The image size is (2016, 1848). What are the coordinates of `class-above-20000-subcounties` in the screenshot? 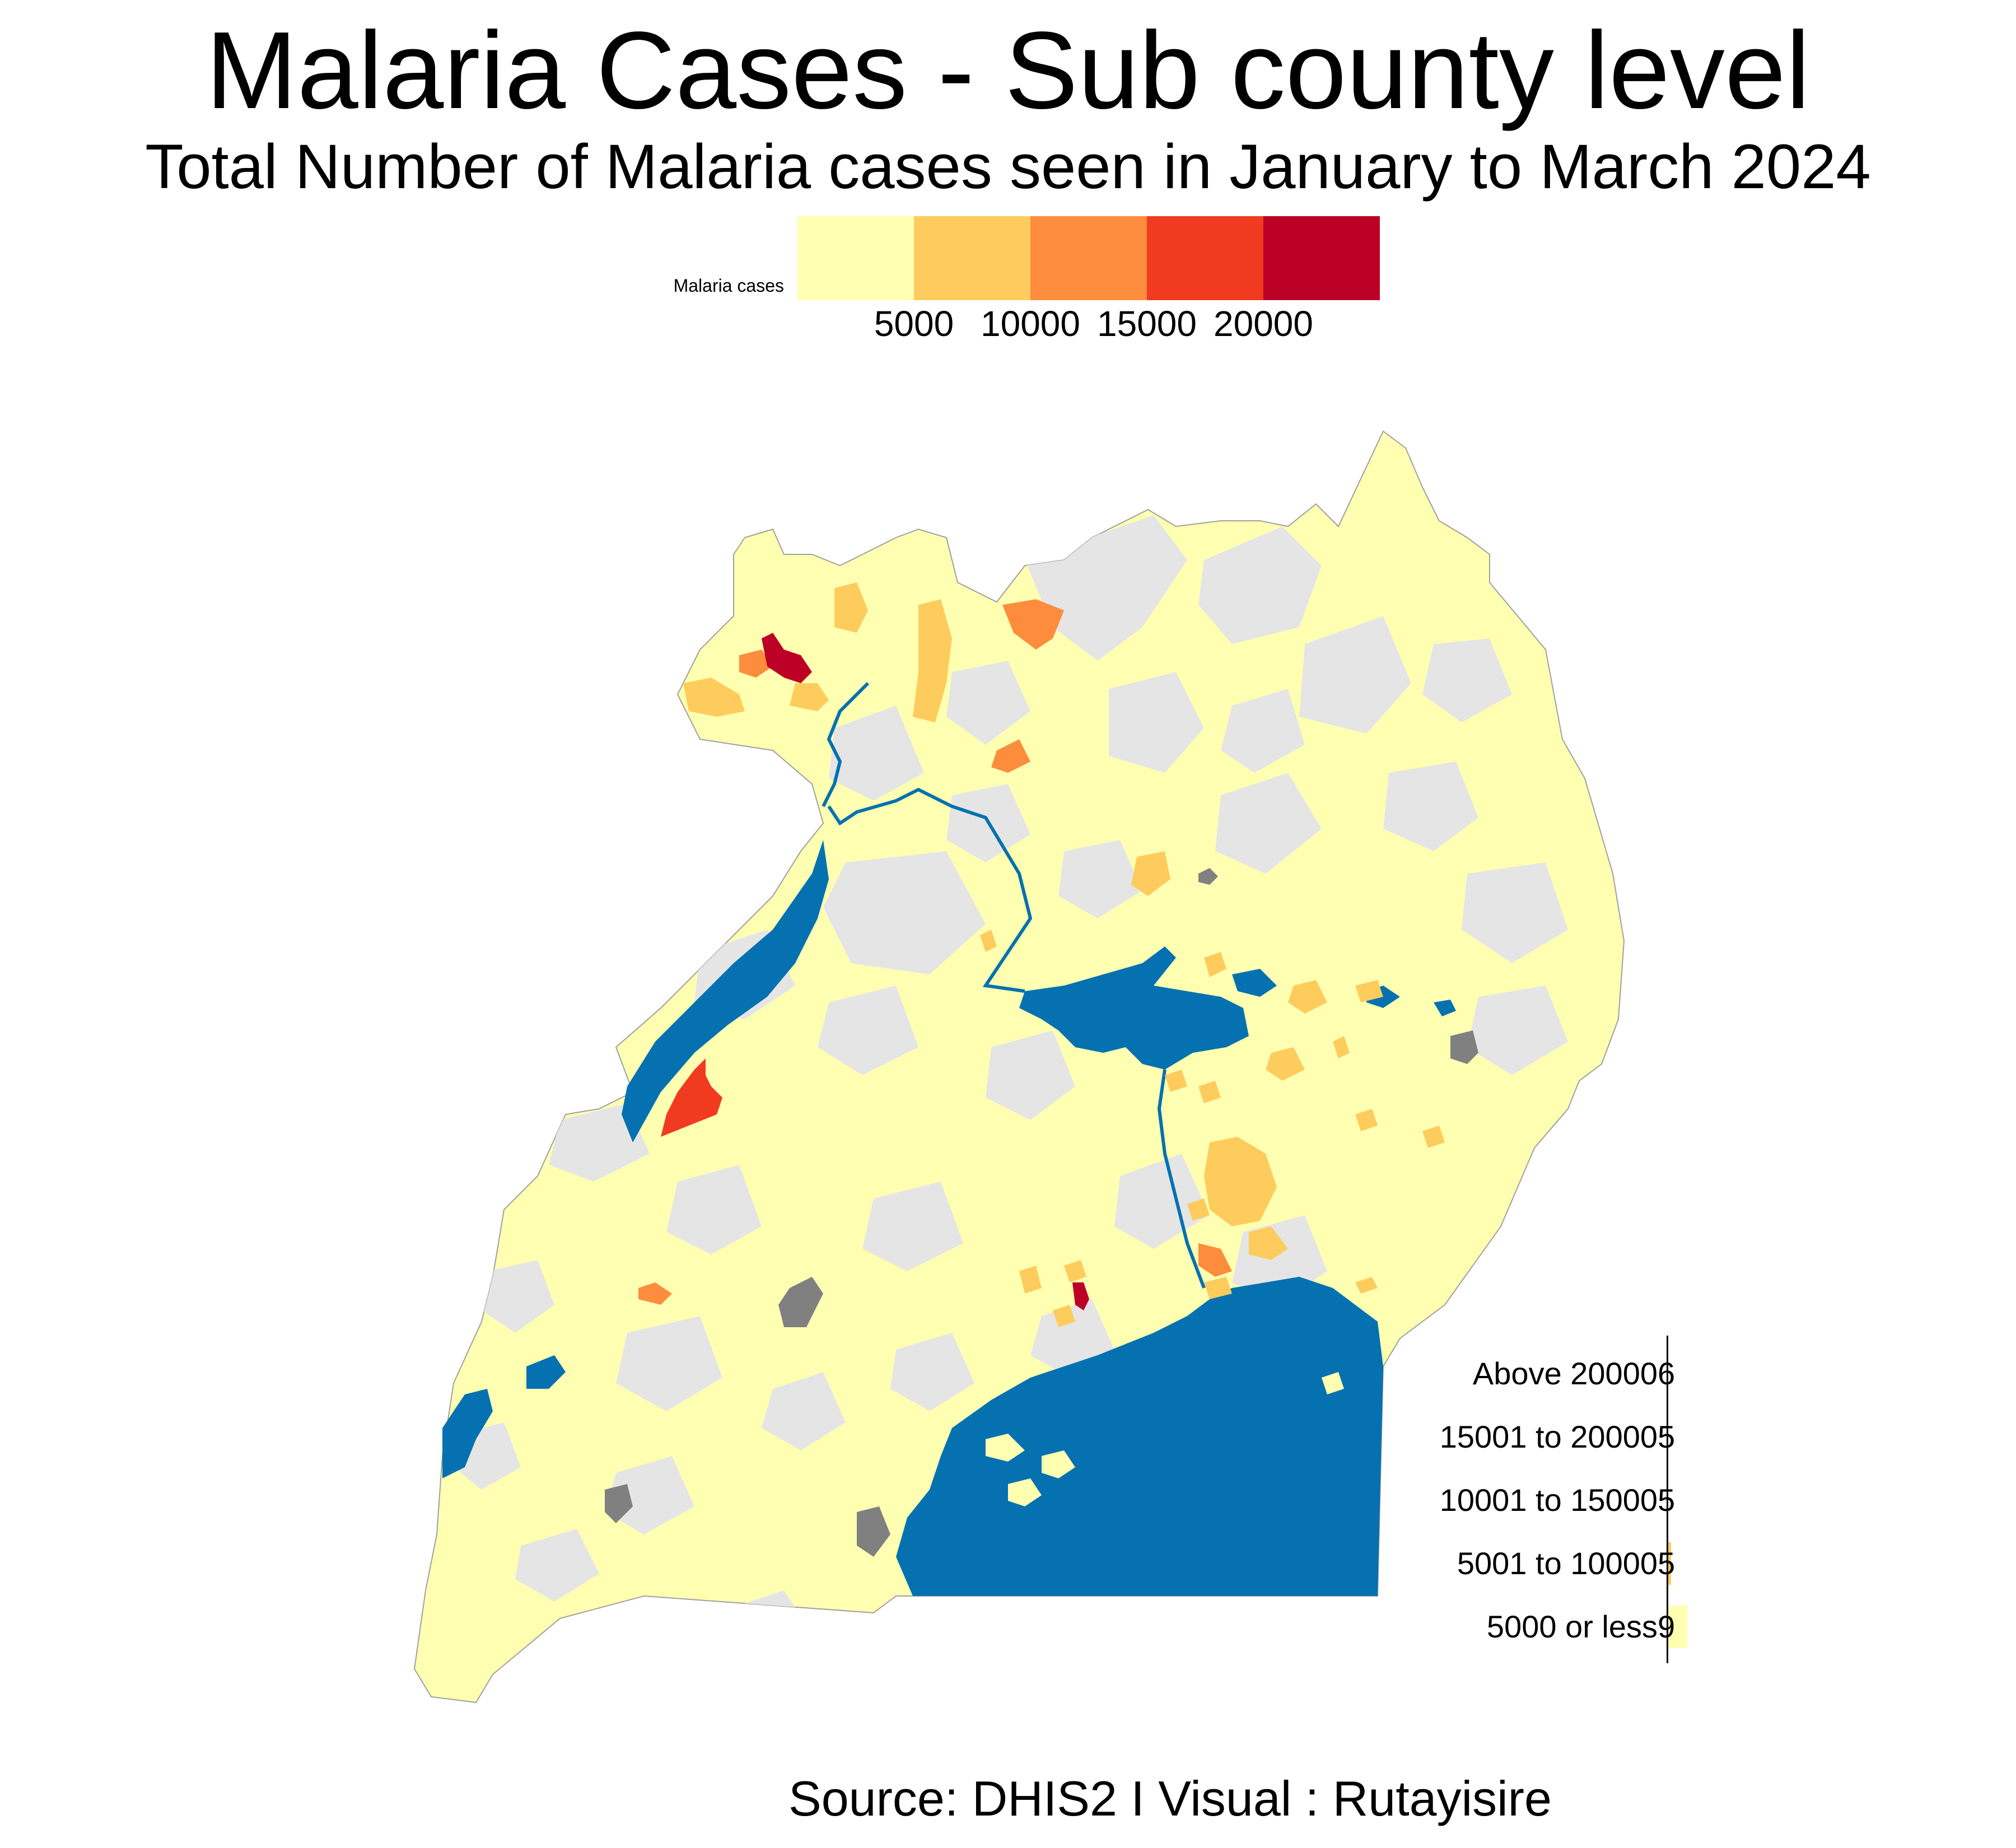 It's located at (926, 972).